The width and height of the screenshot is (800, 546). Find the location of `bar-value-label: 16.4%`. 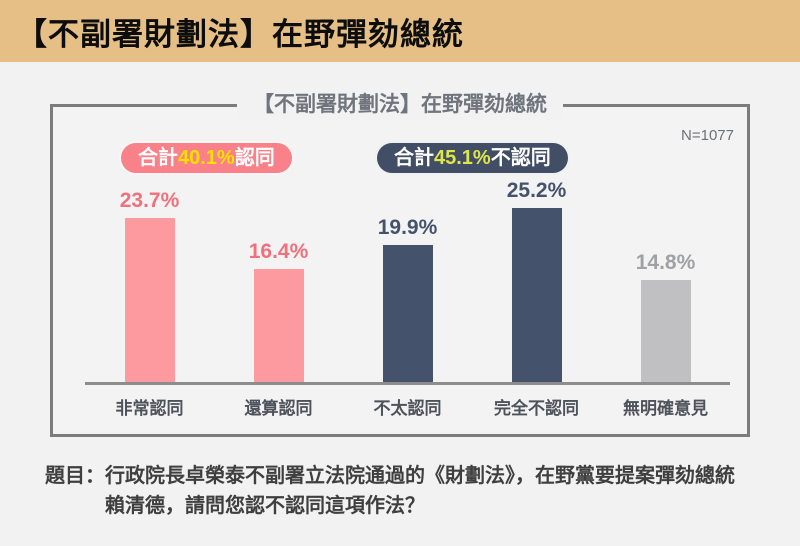

bar-value-label: 16.4% is located at coordinates (278, 251).